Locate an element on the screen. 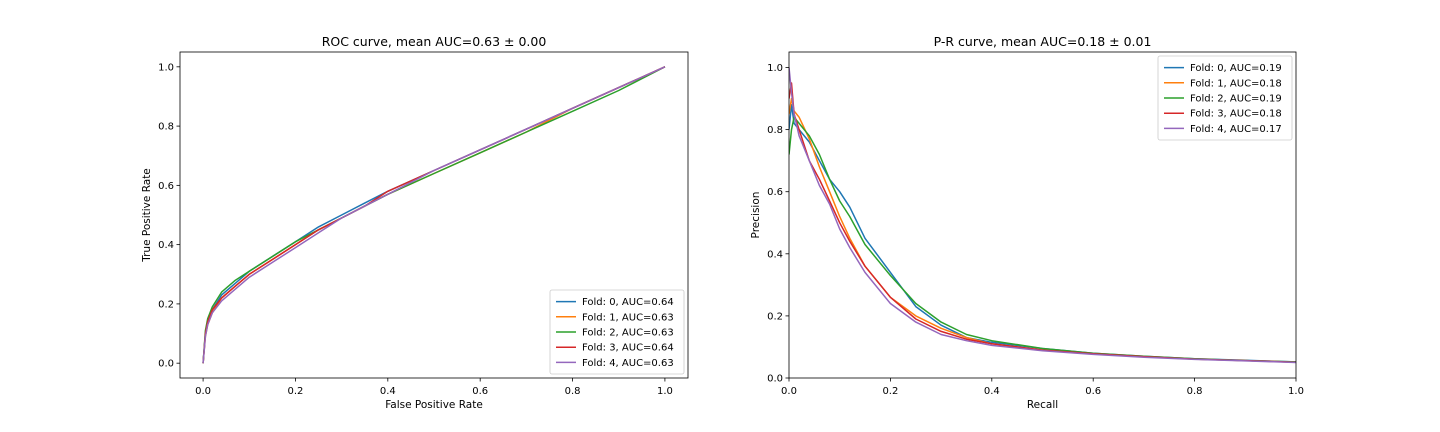  roc-x-tick-label: 1.0 is located at coordinates (665, 391).